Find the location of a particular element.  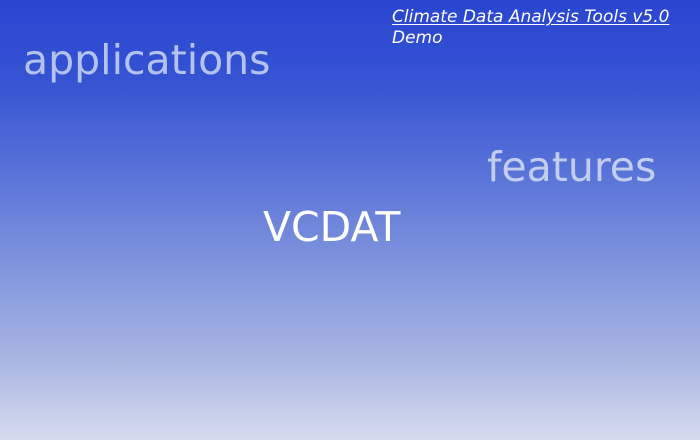

app-title-link: Climate Data Analysis Tools v5.0 is located at coordinates (531, 17).